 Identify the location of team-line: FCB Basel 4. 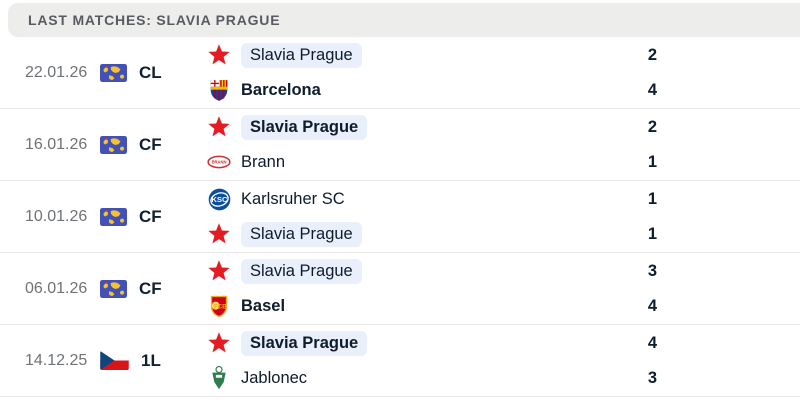
(431, 306).